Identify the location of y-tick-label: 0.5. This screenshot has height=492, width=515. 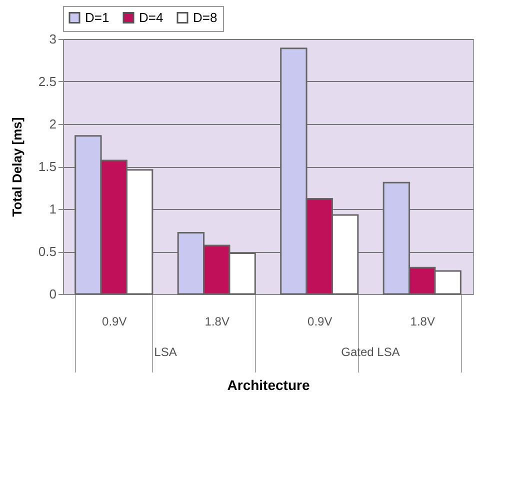
(47, 251).